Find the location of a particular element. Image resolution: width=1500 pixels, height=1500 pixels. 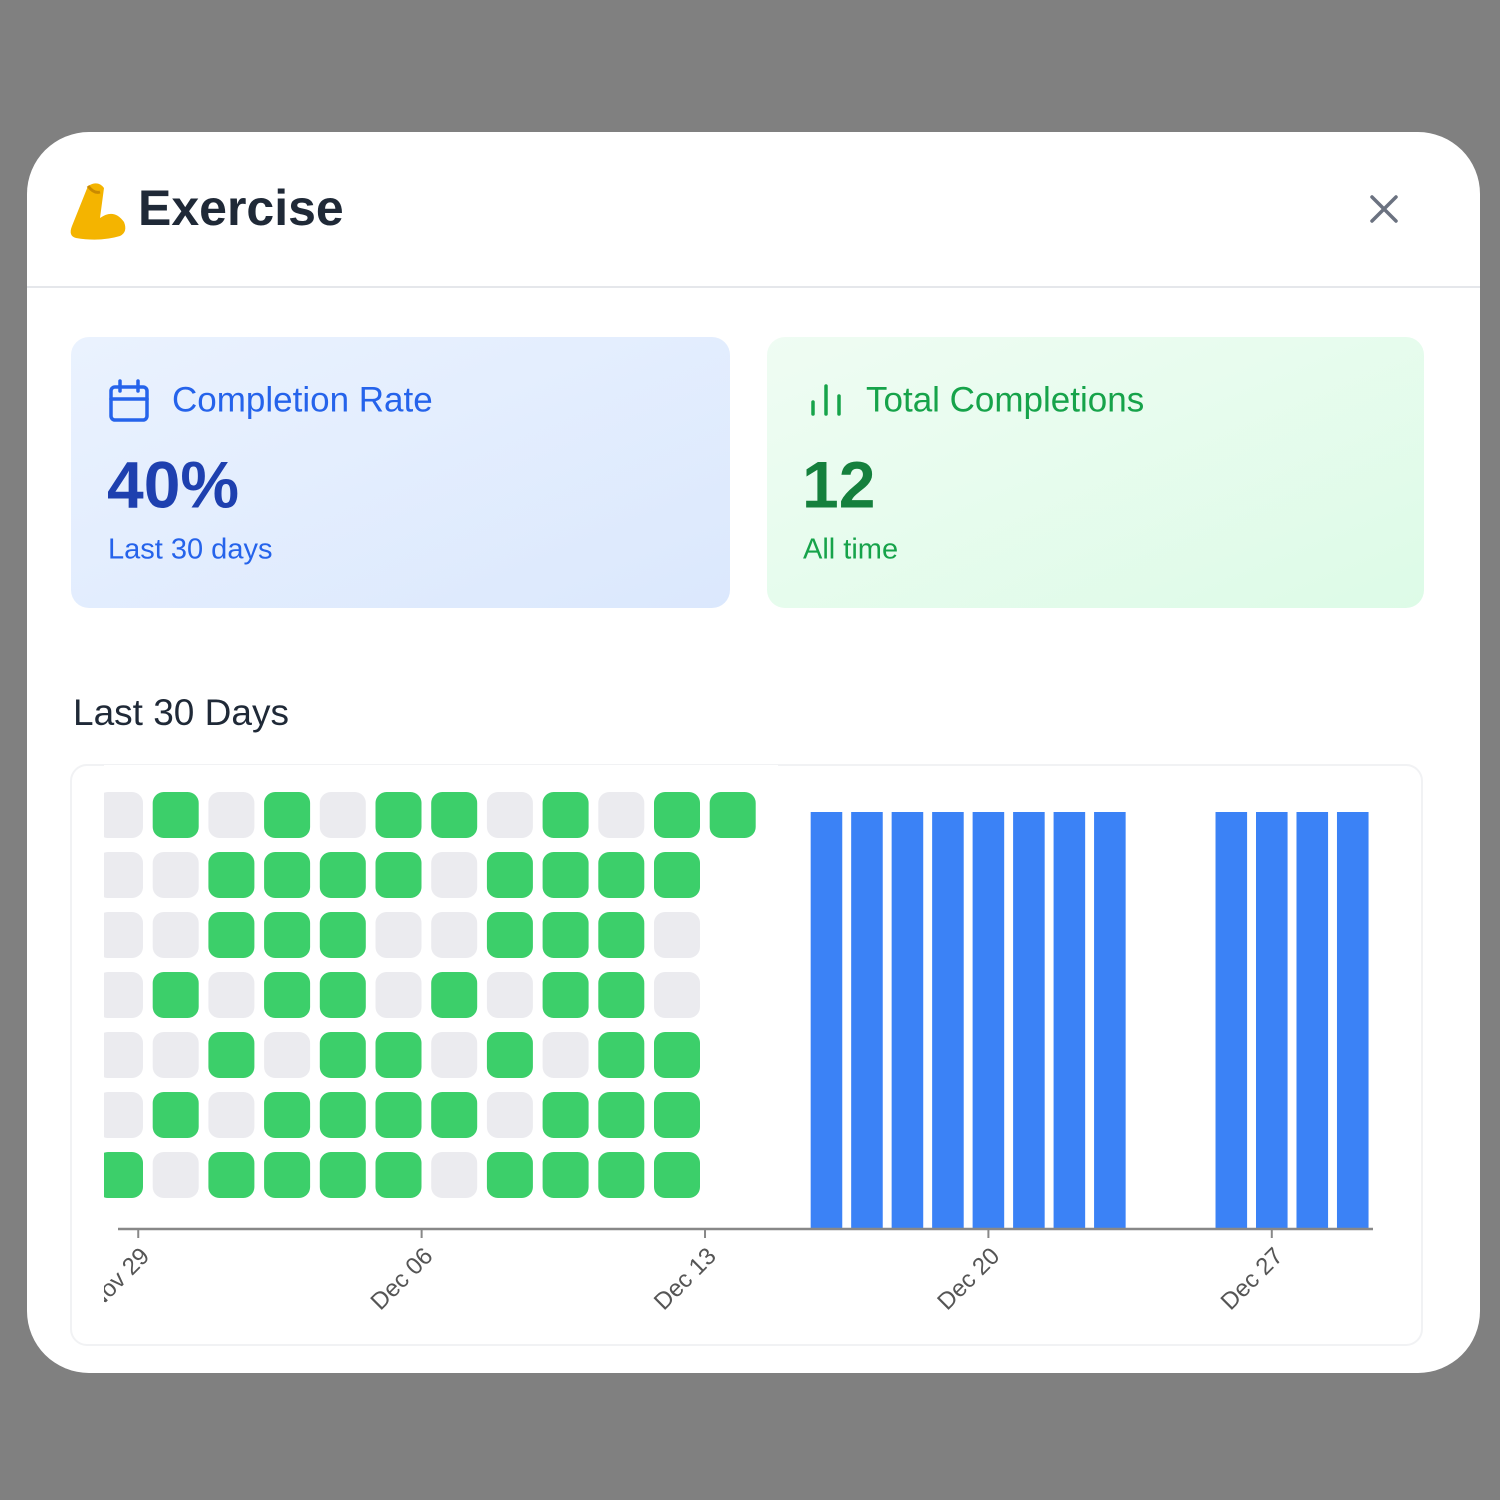

card-subtitle: Last 30 days is located at coordinates (190, 550).